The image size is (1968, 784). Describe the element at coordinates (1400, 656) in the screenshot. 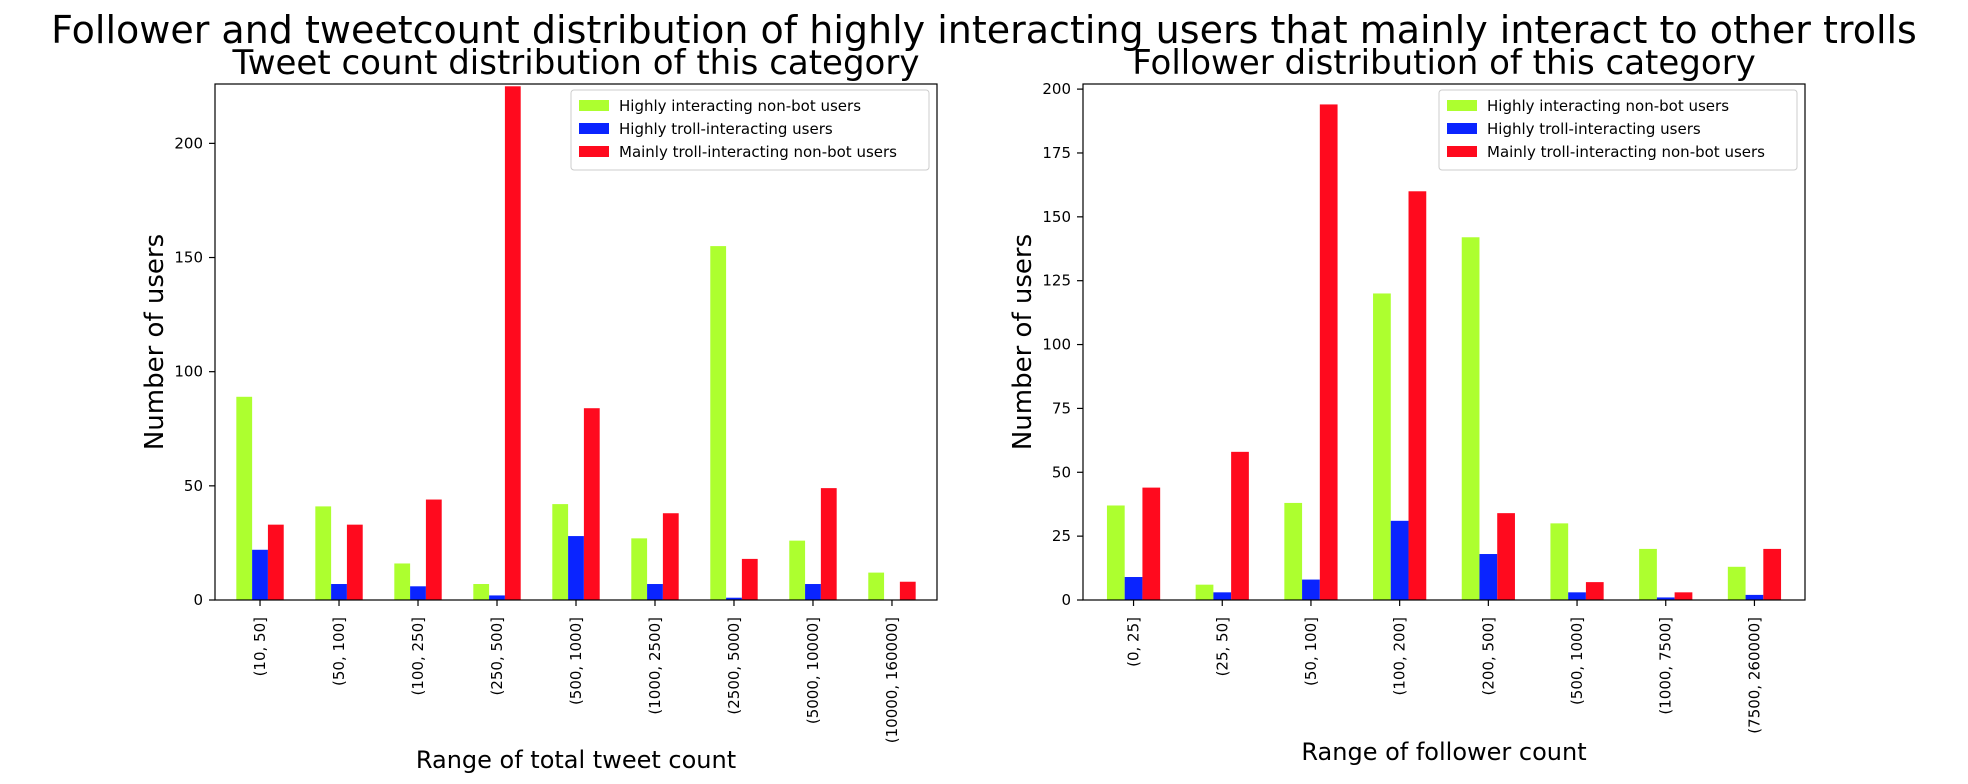

I see `x-tick-label: (100, 200]` at that location.